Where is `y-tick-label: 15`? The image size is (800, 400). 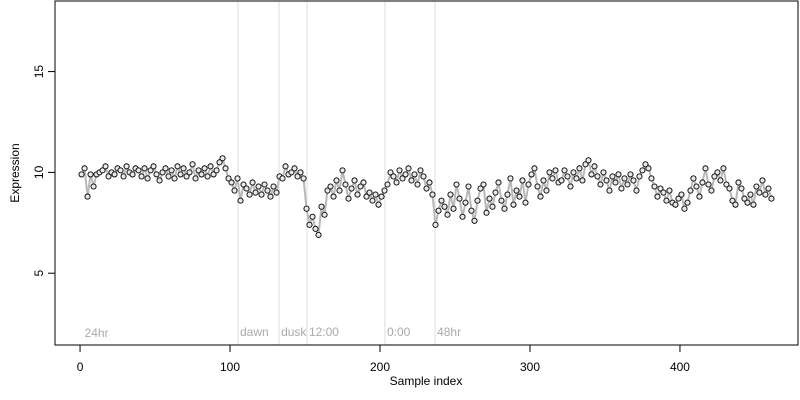
y-tick-label: 15 is located at coordinates (39, 72).